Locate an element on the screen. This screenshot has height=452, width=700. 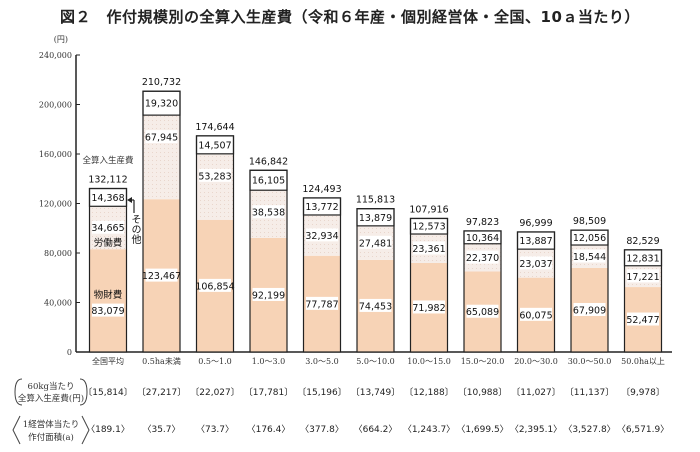
data-label: 12,831 is located at coordinates (642, 258).